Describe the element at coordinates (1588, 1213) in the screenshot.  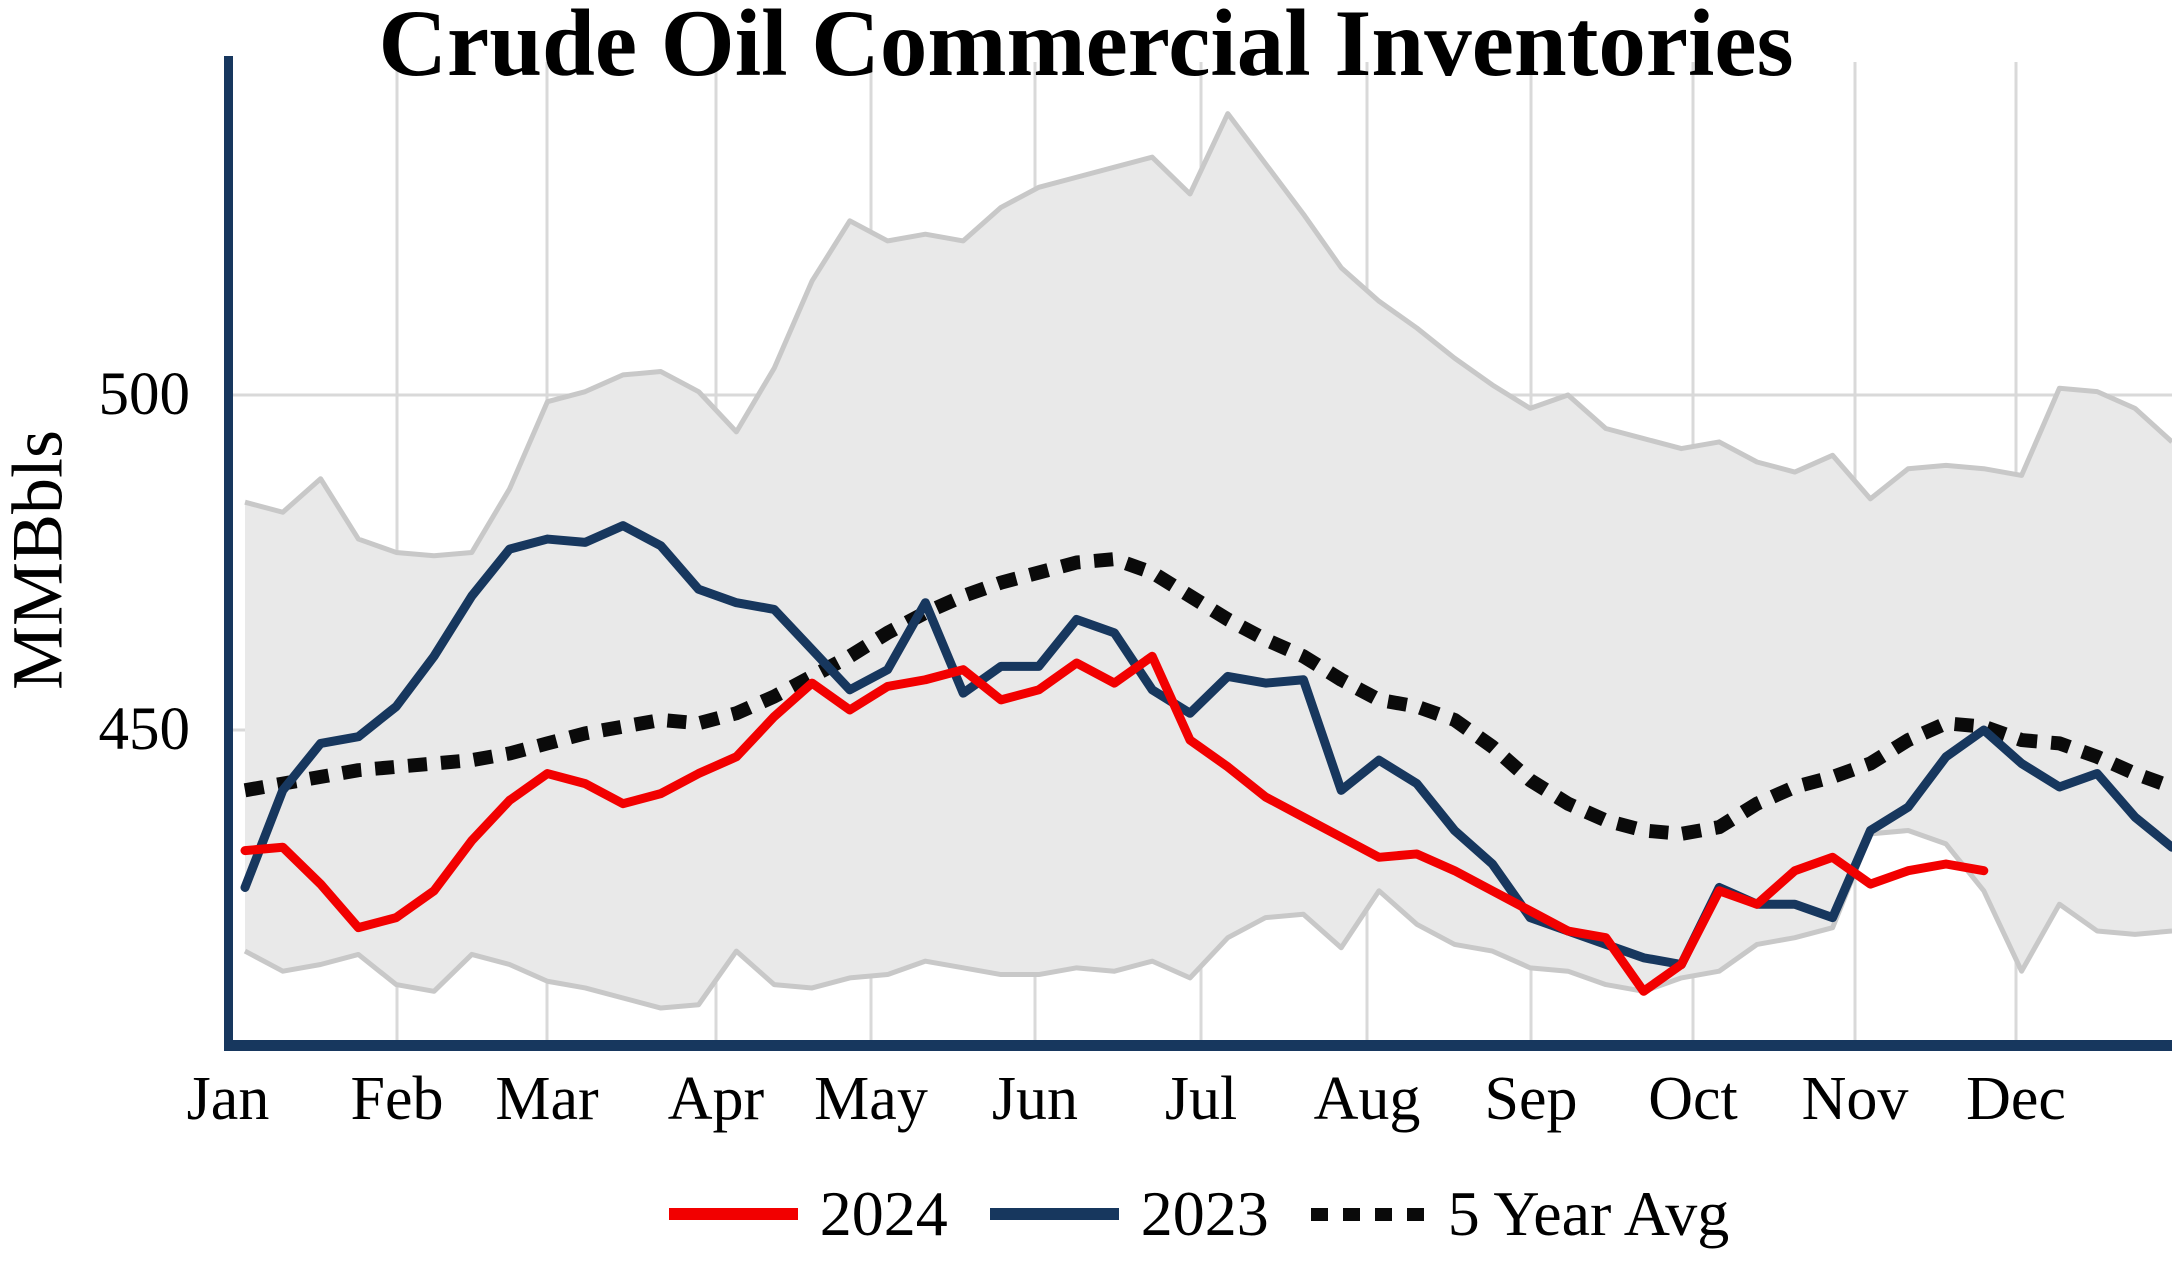
I see `legend-label: 5 Year Avg` at that location.